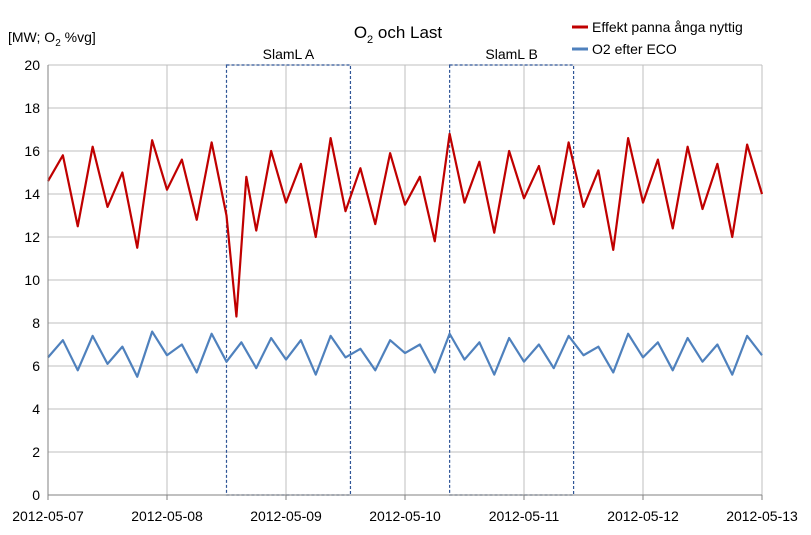  Describe the element at coordinates (167, 516) in the screenshot. I see `x-tick-label: 2012-05-08` at that location.